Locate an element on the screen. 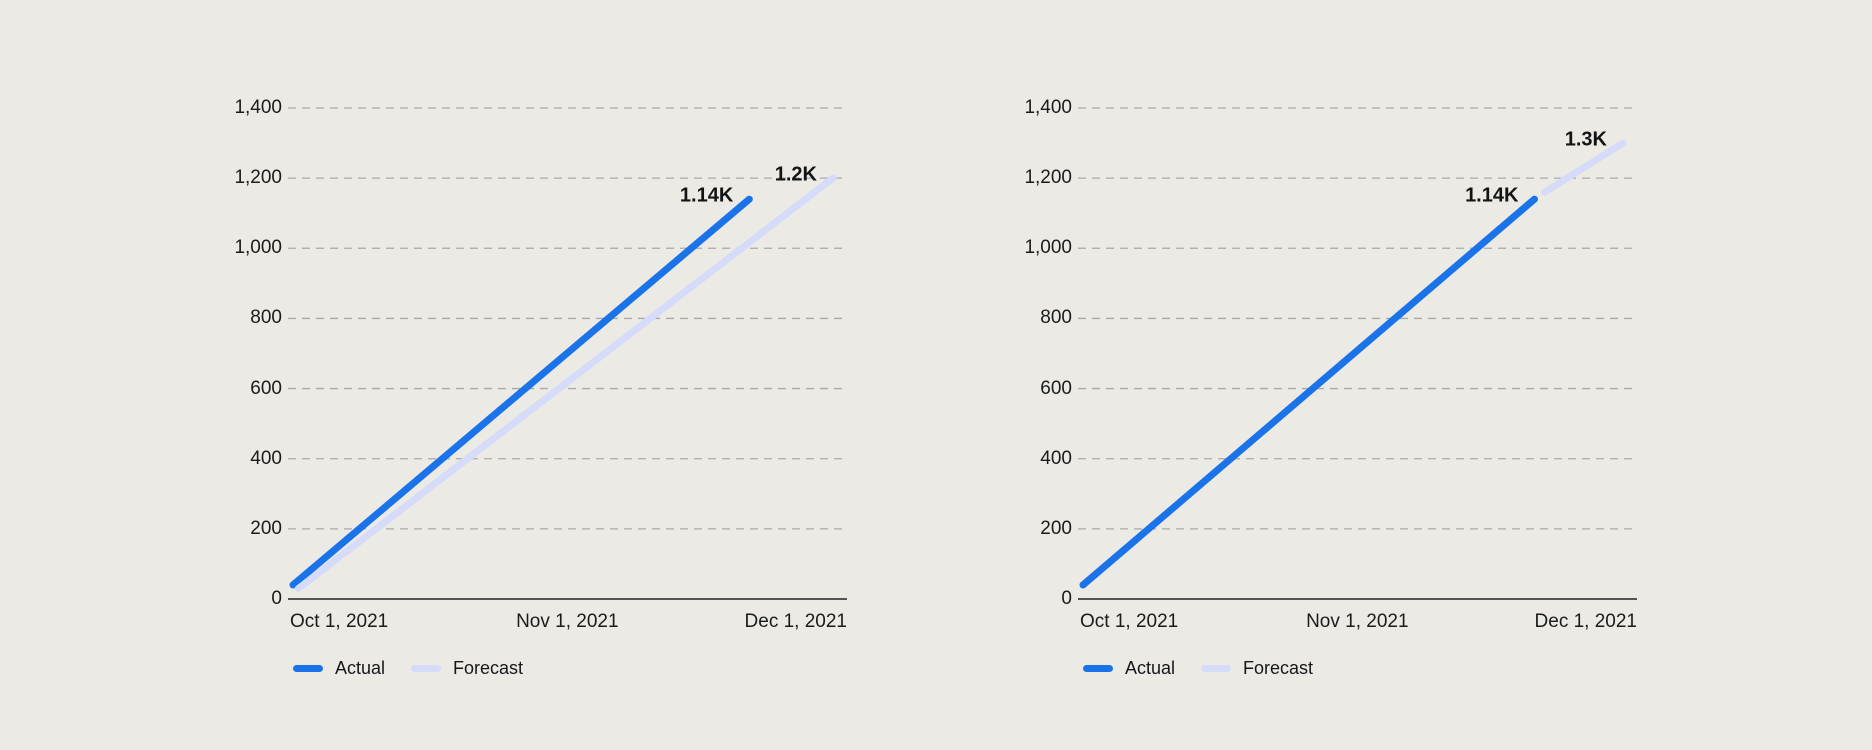  series-end-label-forecast: 1.2K is located at coordinates (795, 174).